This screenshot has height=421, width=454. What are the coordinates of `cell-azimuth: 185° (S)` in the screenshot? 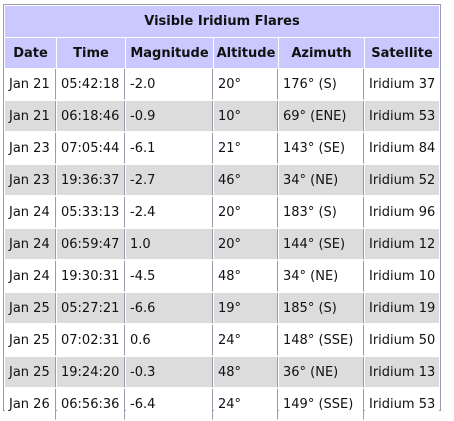 It's located at (321, 308).